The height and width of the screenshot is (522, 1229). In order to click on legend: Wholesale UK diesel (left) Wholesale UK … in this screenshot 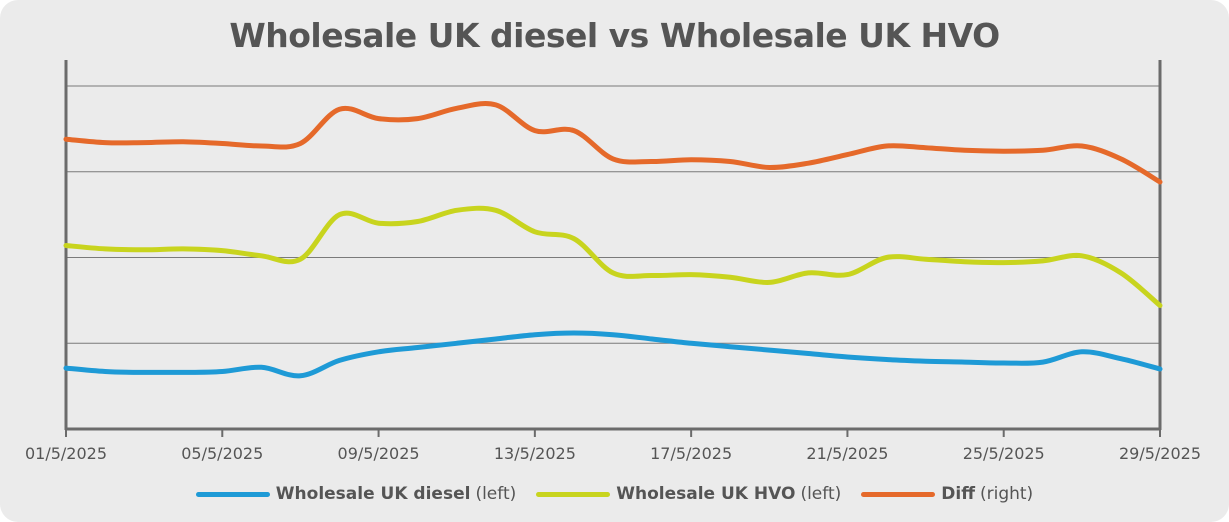, I will do `click(614, 494)`.